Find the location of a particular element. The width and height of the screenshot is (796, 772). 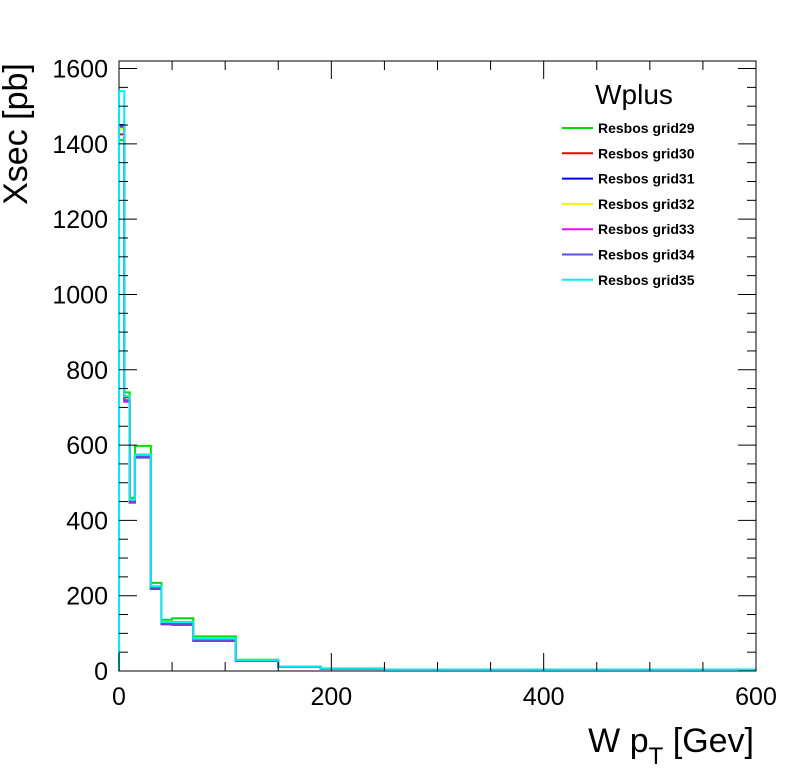

y-tick-label: 400 is located at coordinates (87, 521).